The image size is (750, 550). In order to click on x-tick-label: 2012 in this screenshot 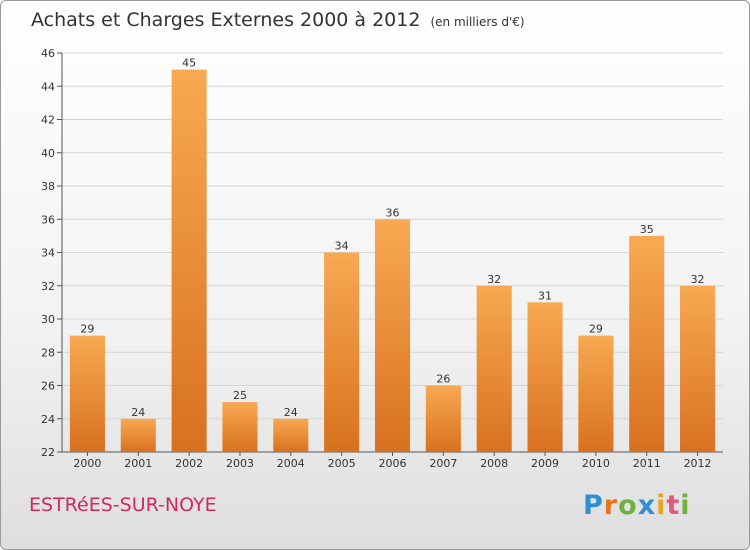, I will do `click(698, 463)`.